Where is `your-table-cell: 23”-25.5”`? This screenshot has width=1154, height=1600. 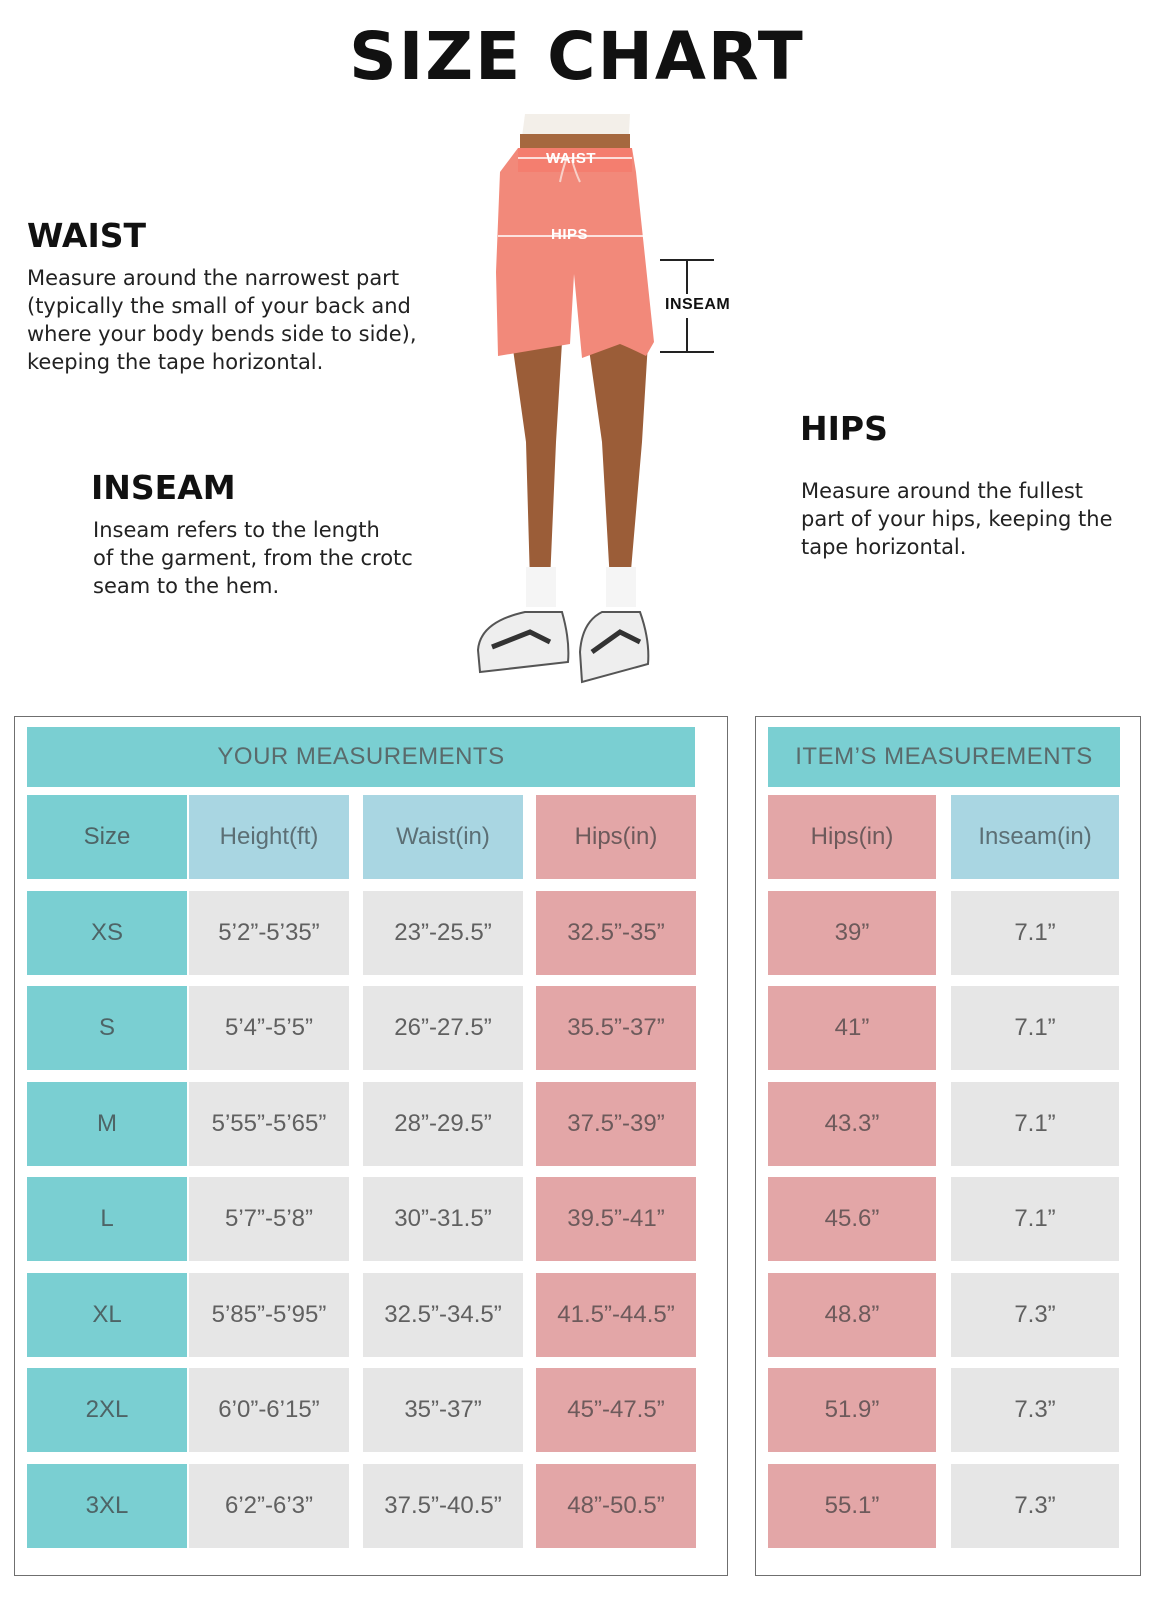
your-table-cell: 23”-25.5” is located at coordinates (443, 932).